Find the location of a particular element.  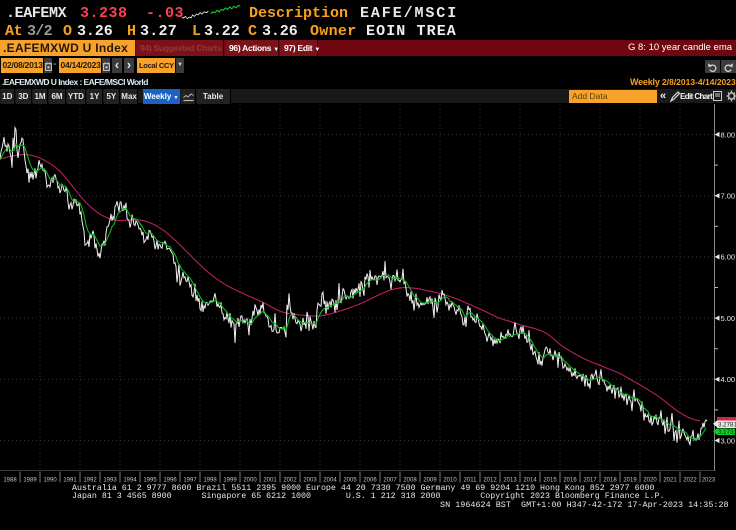

svg-text: 4.00 is located at coordinates (728, 379).